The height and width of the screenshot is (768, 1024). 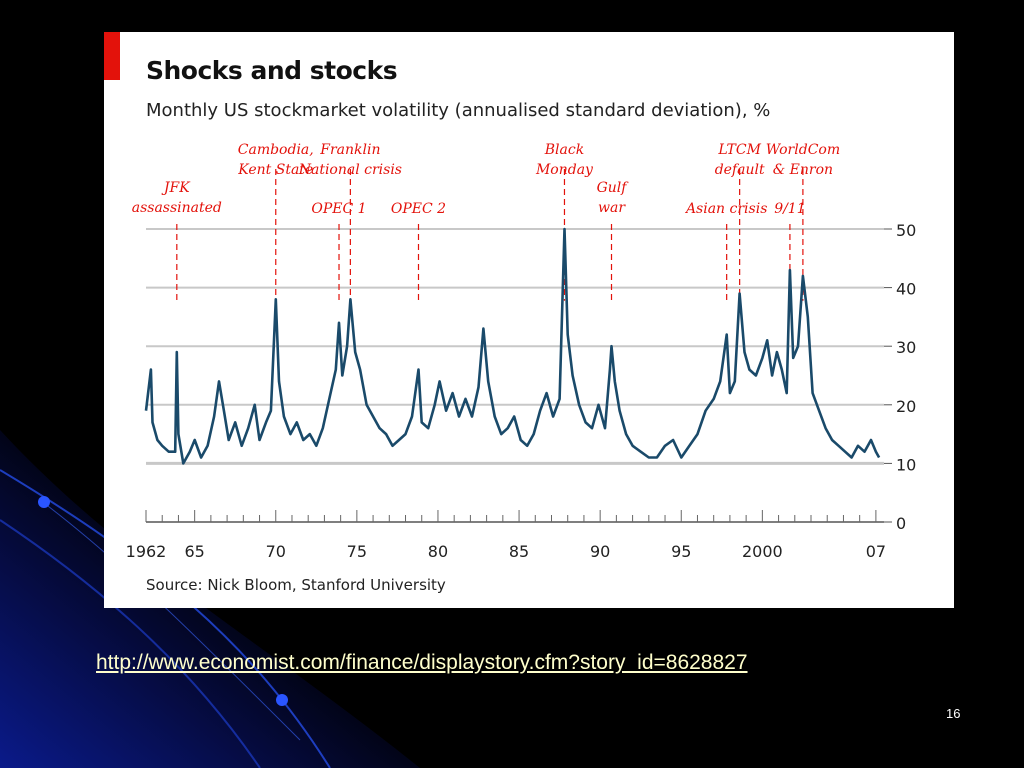 I want to click on slide-number: 16, so click(x=953, y=713).